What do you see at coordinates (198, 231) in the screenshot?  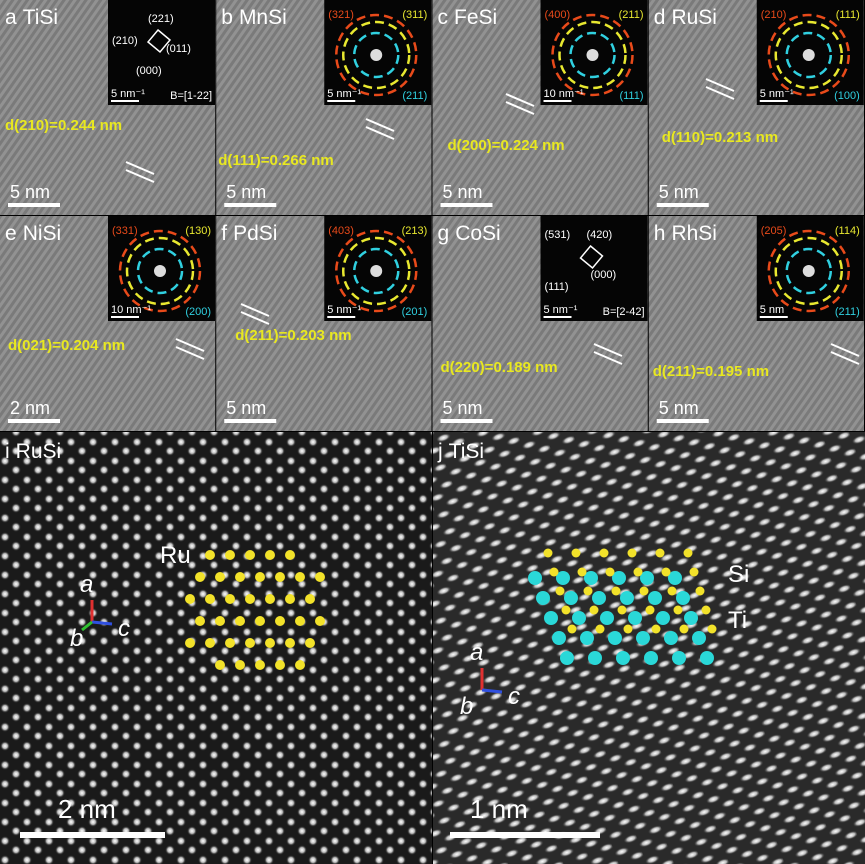 I see `ring-label: (130)` at bounding box center [198, 231].